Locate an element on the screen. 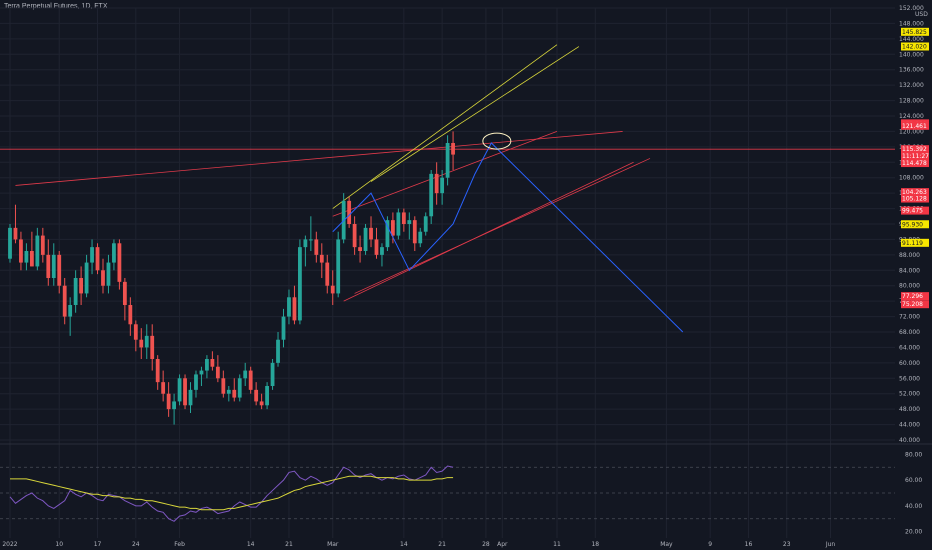  currency-label: USD is located at coordinates (921, 14).